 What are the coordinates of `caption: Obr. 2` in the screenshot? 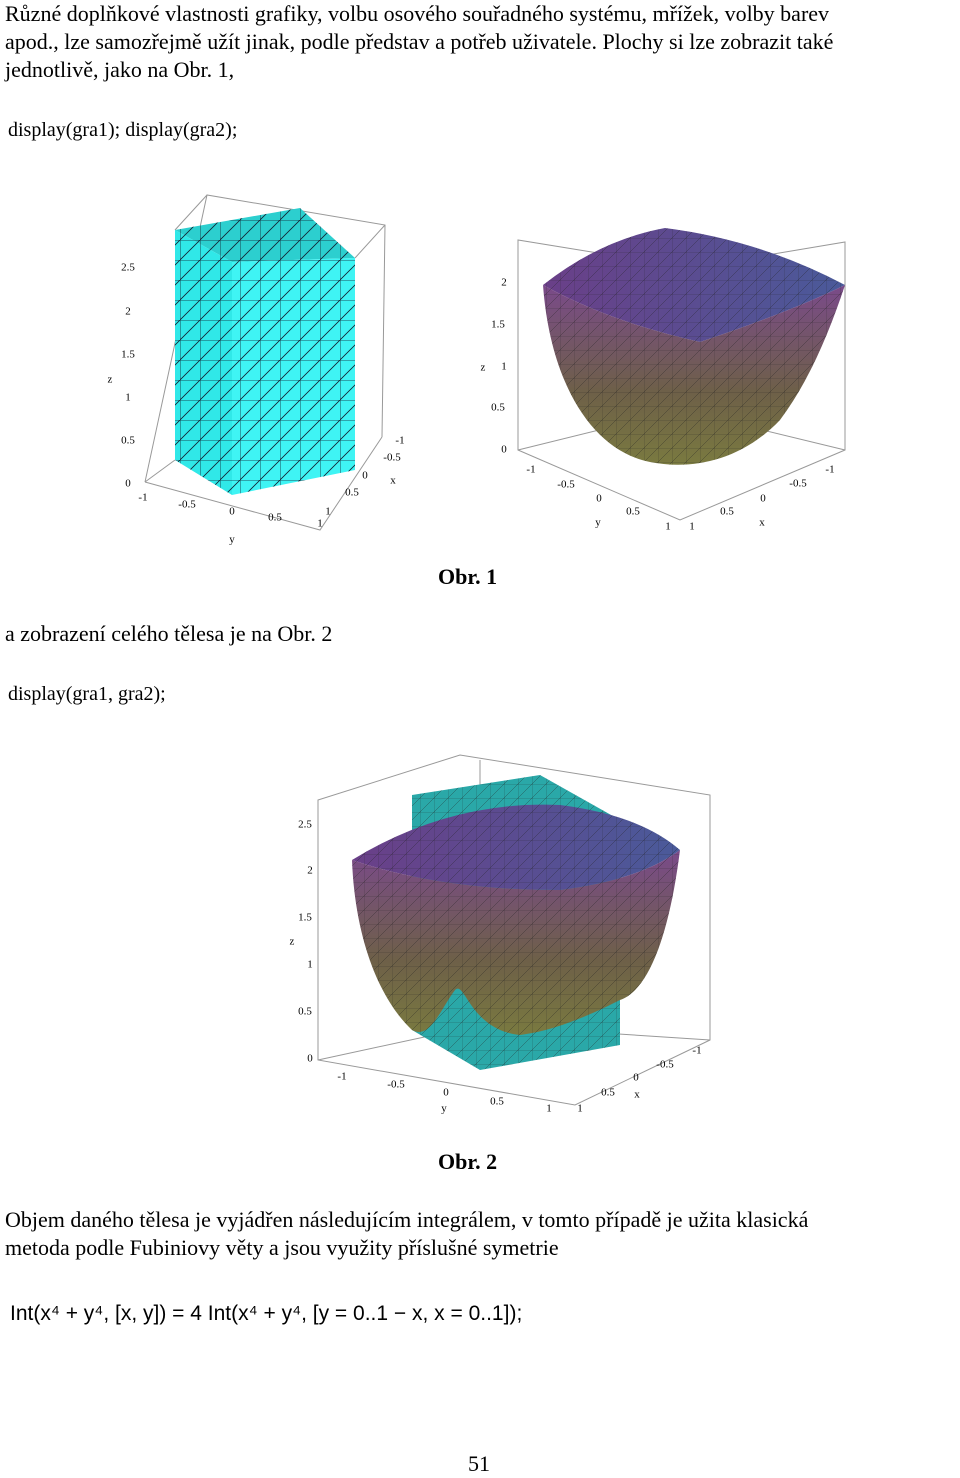 It's located at (468, 1161).